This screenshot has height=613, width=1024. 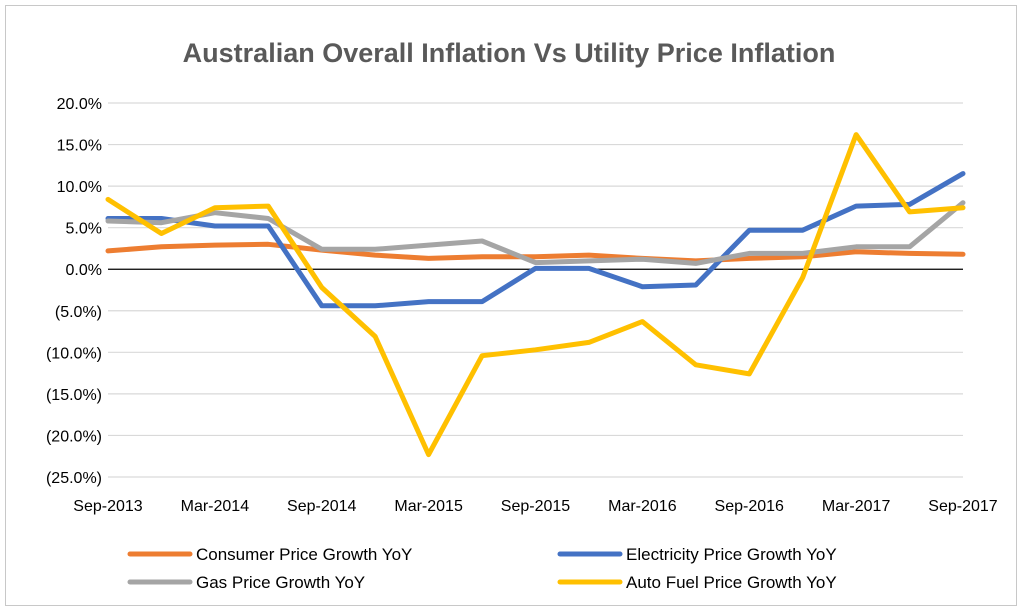 I want to click on legend-label: Electricity Price Growth YoY, so click(x=731, y=554).